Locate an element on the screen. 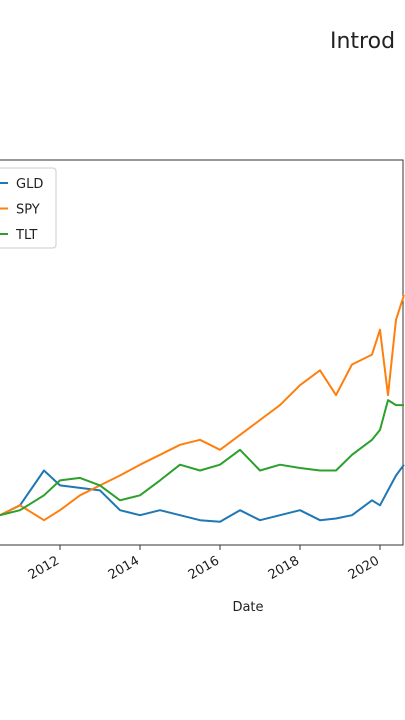 The height and width of the screenshot is (720, 405). x-tick-label: 2020 is located at coordinates (364, 568).